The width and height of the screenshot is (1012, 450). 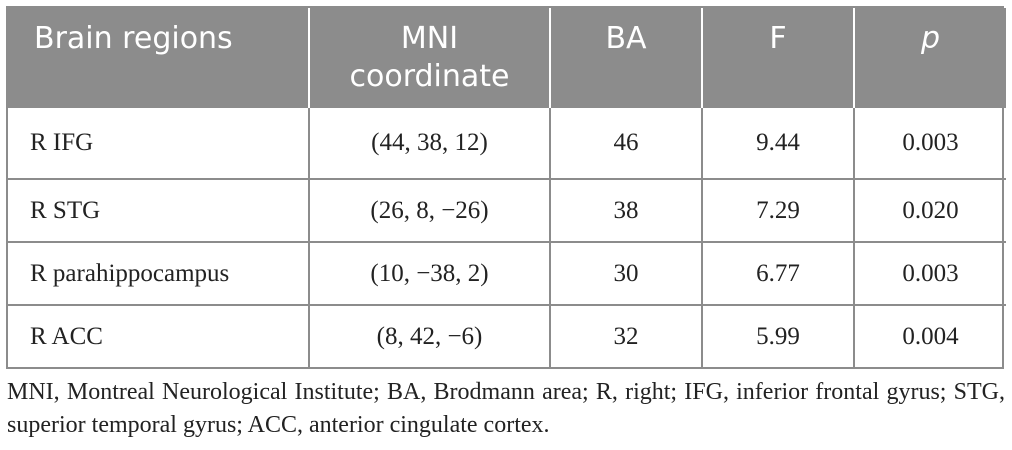 What do you see at coordinates (930, 38) in the screenshot?
I see `header-label: p` at bounding box center [930, 38].